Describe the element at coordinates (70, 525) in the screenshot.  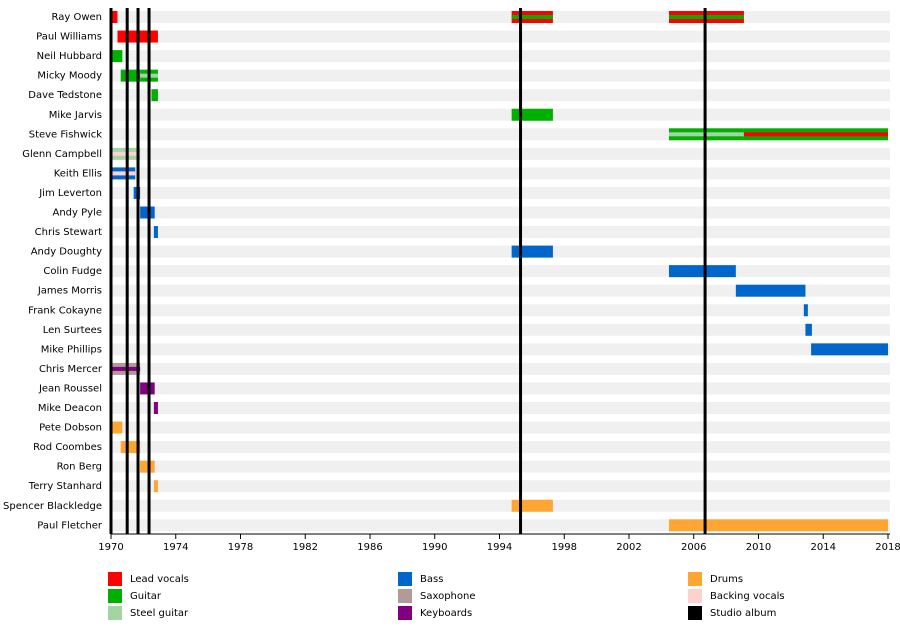
I see `member-name: Paul Fletcher` at that location.